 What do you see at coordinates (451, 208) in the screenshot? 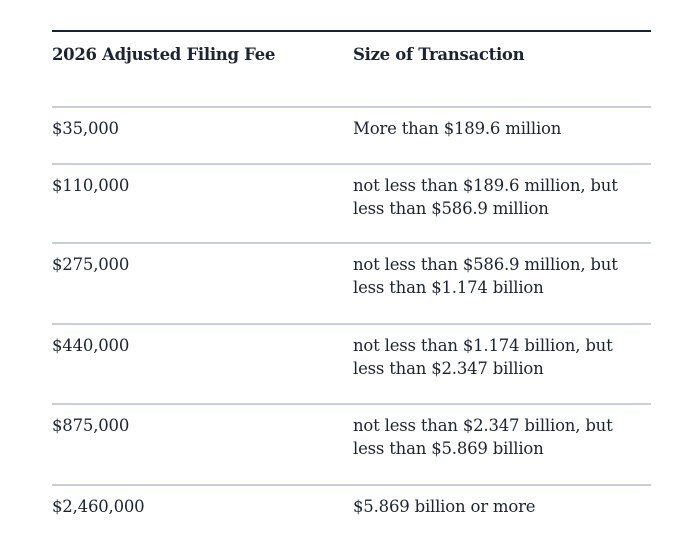
I see `transaction-size-line: less than $586.9 million` at bounding box center [451, 208].